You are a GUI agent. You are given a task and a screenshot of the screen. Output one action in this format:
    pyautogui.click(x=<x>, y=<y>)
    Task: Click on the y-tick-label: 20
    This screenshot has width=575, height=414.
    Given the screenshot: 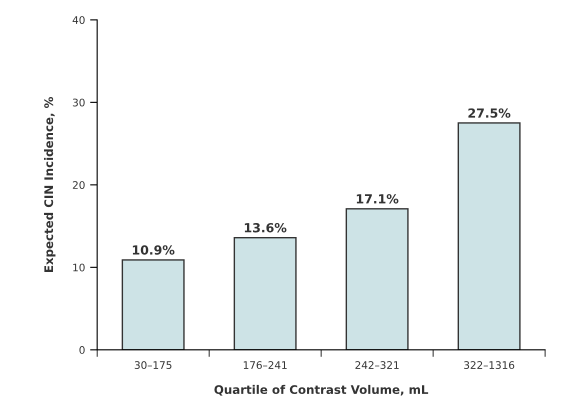 What is the action you would take?
    pyautogui.click(x=78, y=185)
    